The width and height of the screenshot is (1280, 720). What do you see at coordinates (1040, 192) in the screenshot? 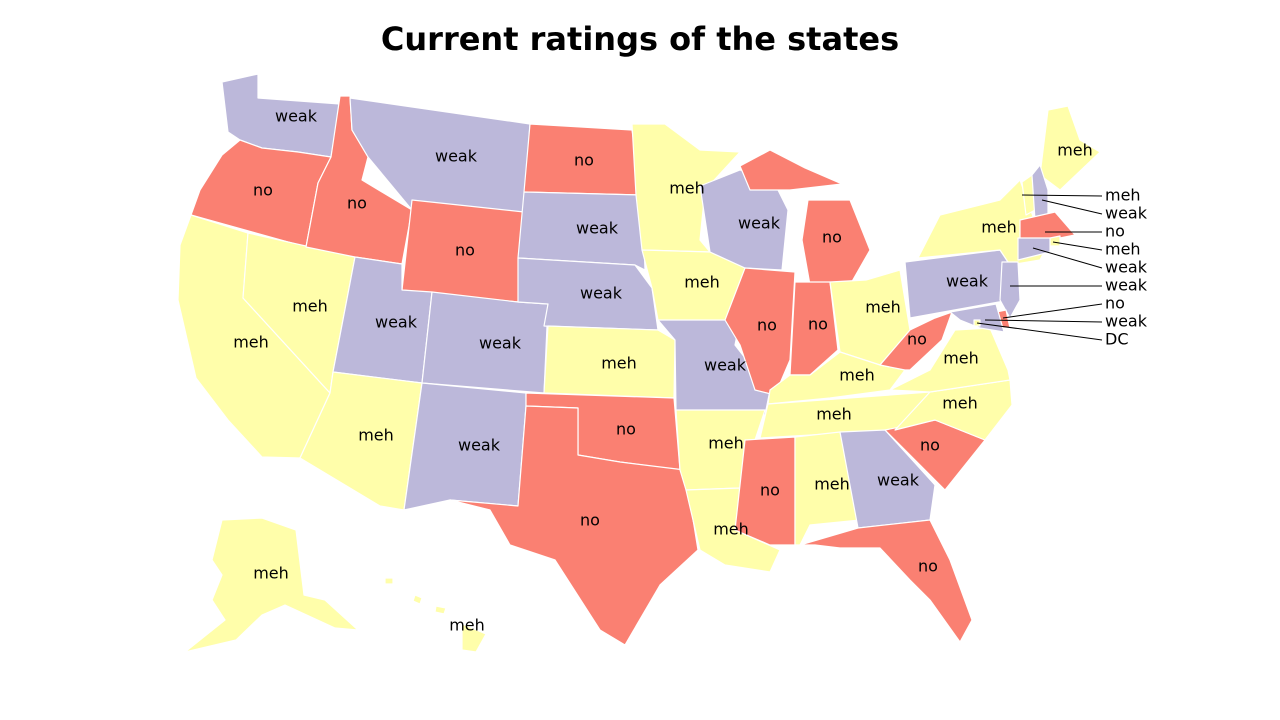
I see `state-nh` at bounding box center [1040, 192].